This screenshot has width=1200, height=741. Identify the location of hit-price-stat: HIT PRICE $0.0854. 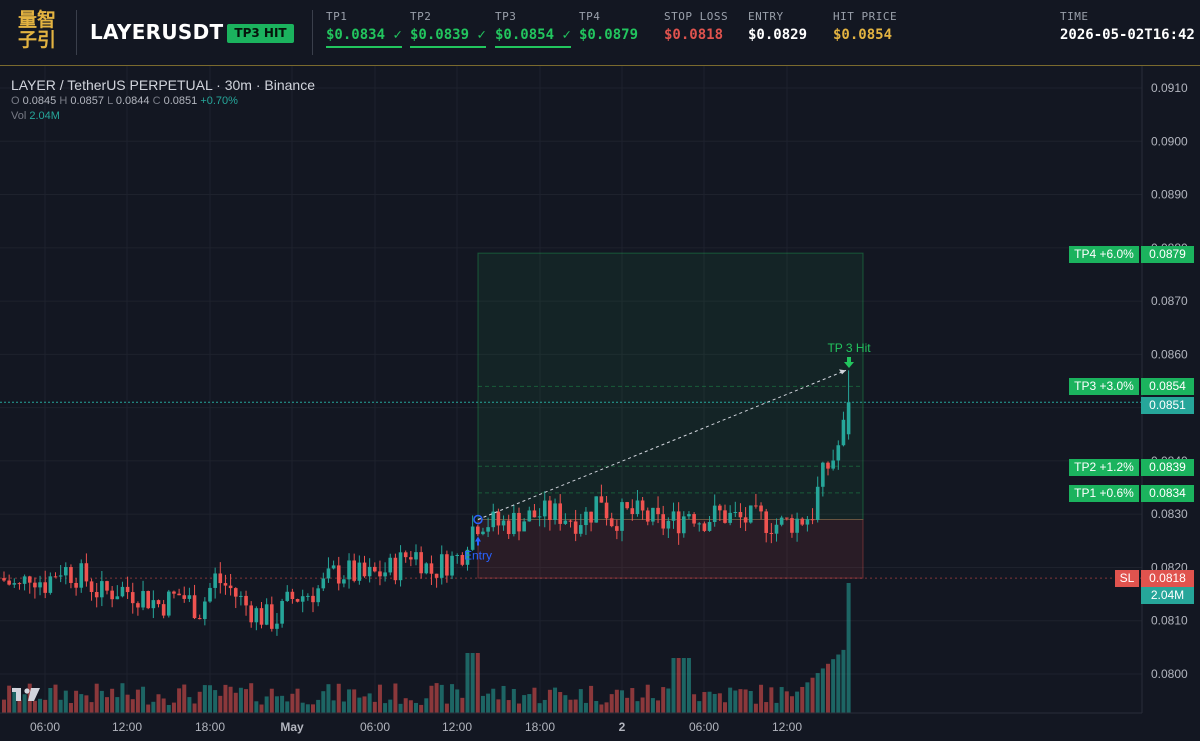
(865, 28).